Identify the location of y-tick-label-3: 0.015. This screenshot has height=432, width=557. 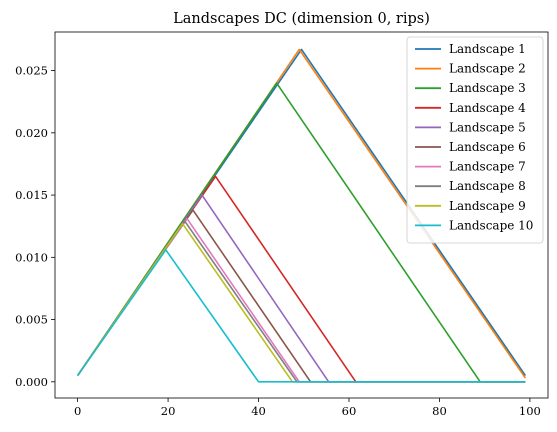
(31, 195).